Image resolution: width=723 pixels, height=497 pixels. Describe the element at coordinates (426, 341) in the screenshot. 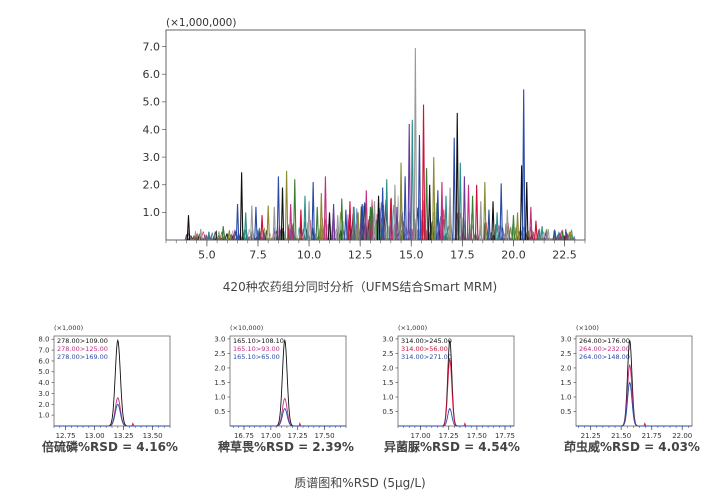

I see `legend-entry: 314.00>245.00` at that location.